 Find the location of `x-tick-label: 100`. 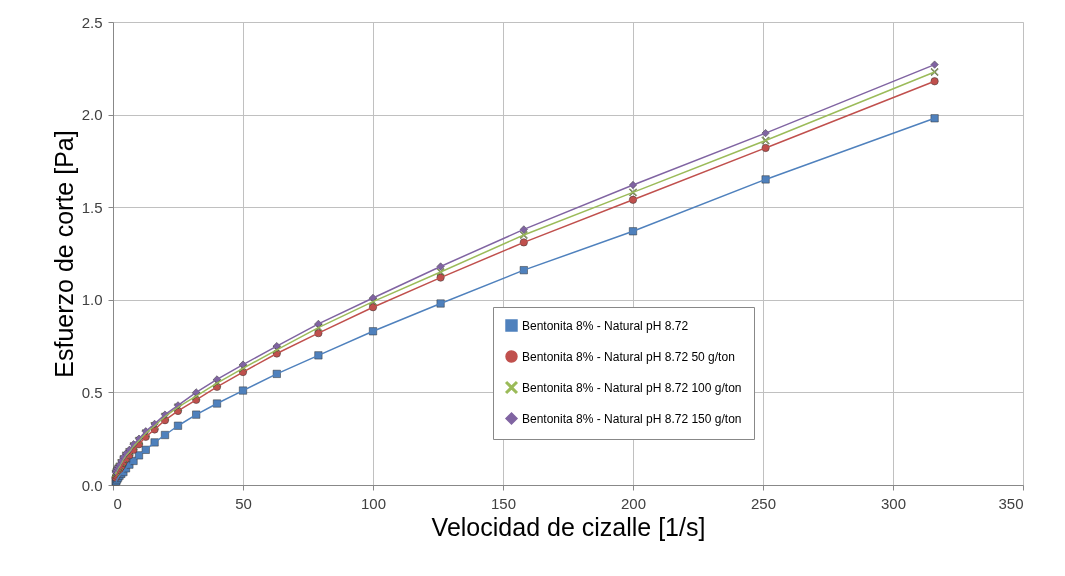

x-tick-label: 100 is located at coordinates (373, 503).